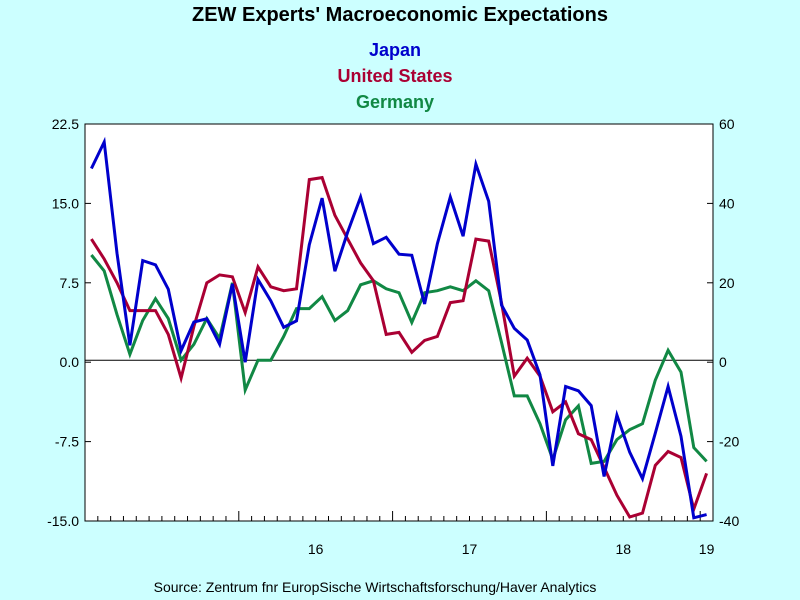 This screenshot has width=800, height=600. I want to click on left-axis-tick-label: 7.5, so click(70, 283).